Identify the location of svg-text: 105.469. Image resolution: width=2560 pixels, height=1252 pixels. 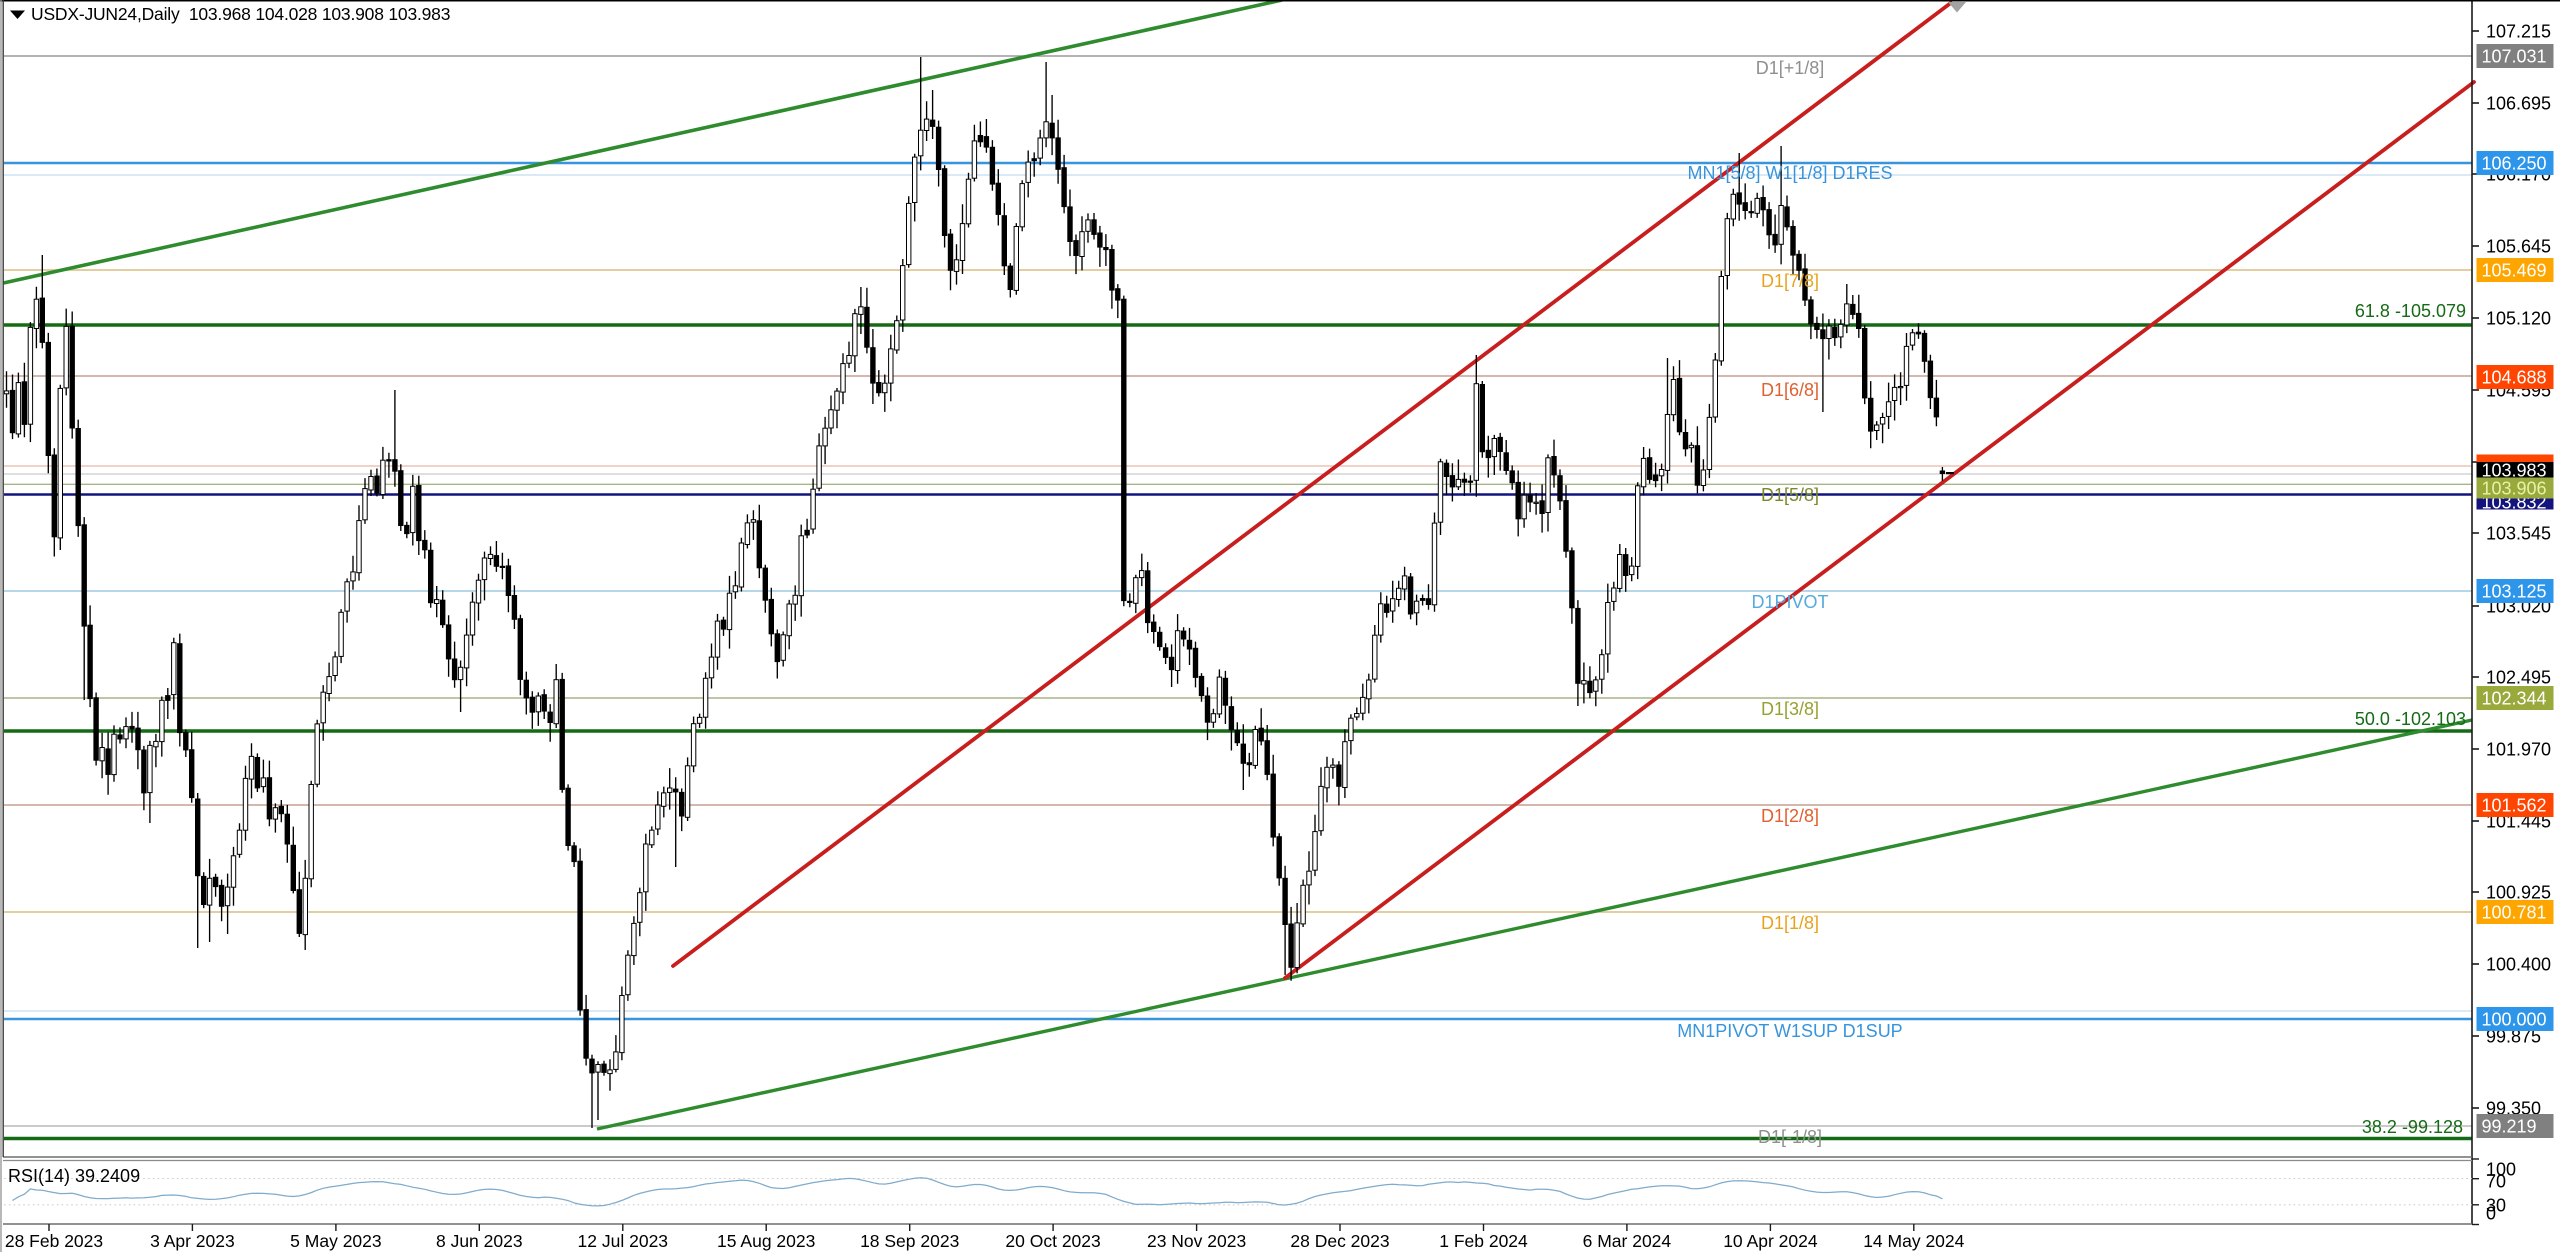
(2514, 271).